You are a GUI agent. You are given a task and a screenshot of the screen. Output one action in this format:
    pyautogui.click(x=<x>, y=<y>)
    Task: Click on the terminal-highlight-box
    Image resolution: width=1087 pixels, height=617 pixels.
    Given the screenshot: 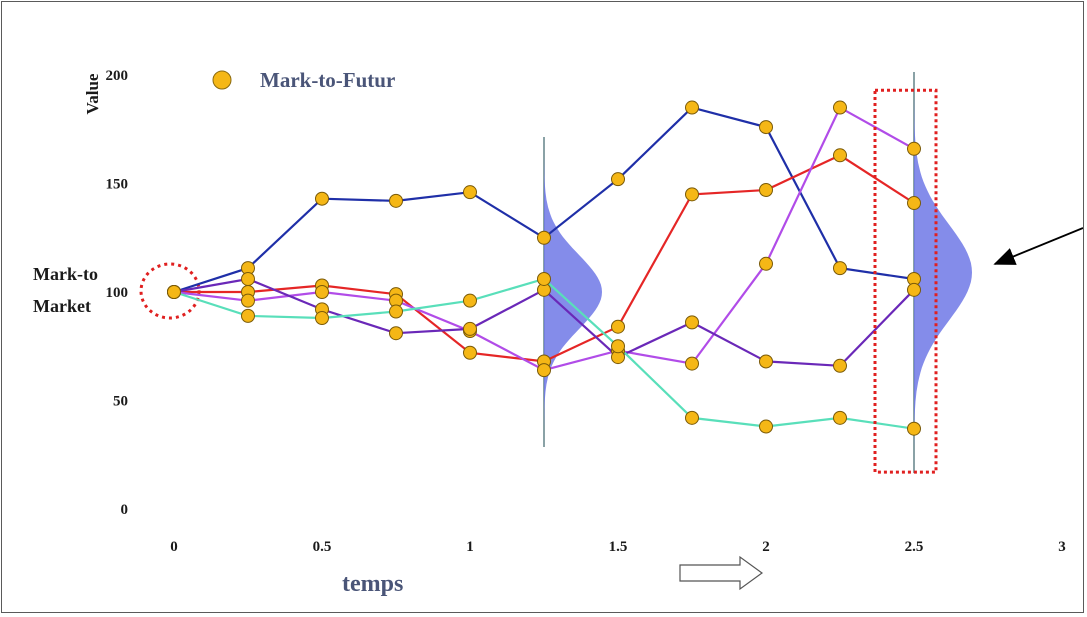 What is the action you would take?
    pyautogui.click(x=905, y=281)
    